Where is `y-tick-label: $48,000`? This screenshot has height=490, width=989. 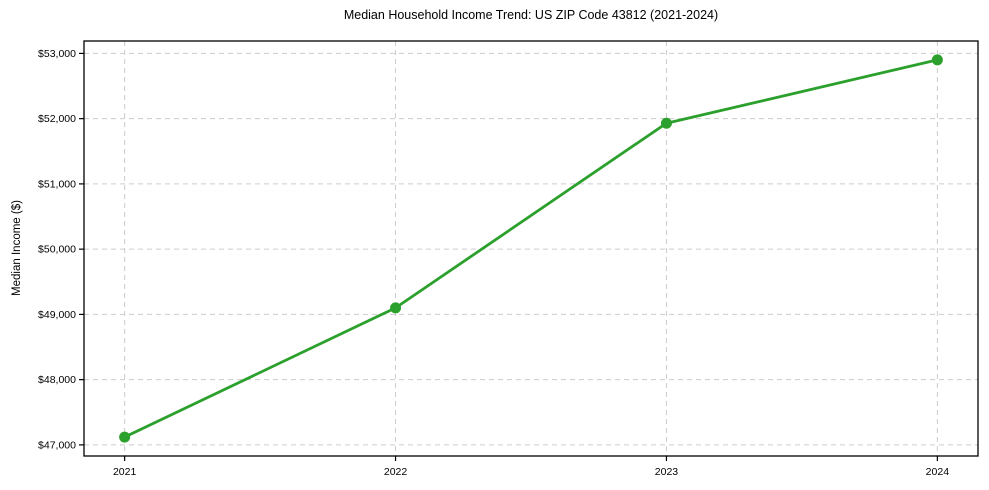
y-tick-label: $48,000 is located at coordinates (57, 380).